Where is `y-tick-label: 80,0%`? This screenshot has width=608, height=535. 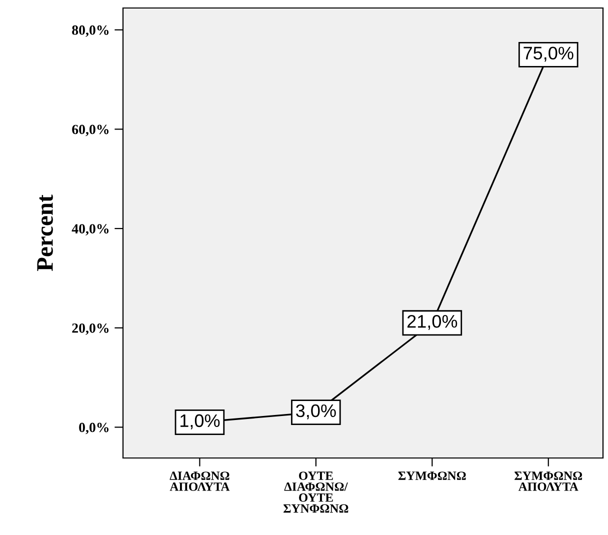 y-tick-label: 80,0% is located at coordinates (90, 31).